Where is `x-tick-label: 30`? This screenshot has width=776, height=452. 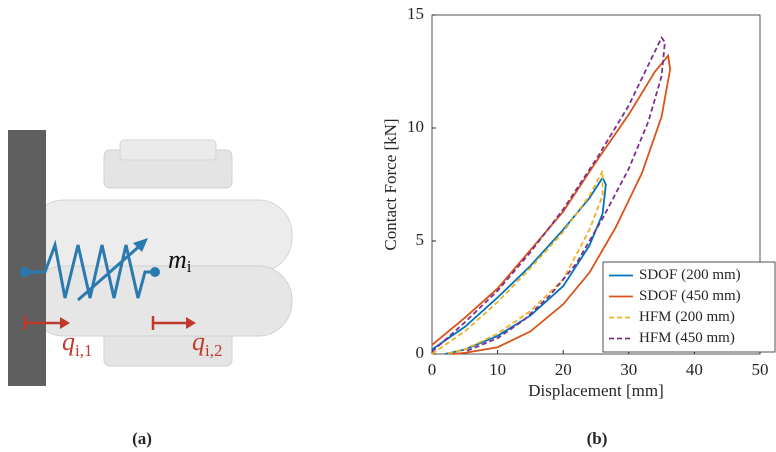
x-tick-label: 30 is located at coordinates (628, 369).